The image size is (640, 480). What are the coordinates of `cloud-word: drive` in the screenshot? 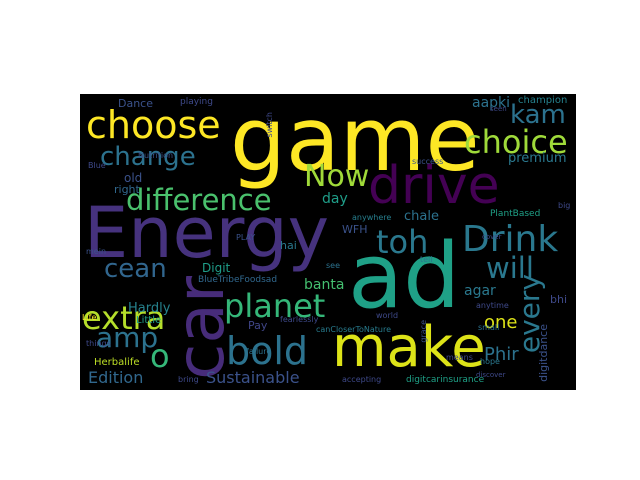 It's located at (434, 186).